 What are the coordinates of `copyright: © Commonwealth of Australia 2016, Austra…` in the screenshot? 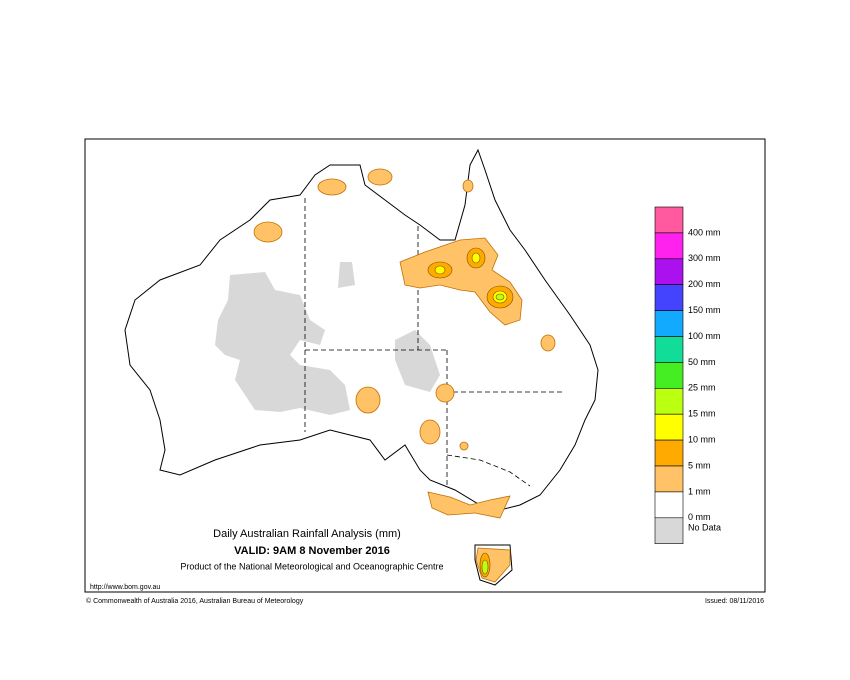 It's located at (195, 601).